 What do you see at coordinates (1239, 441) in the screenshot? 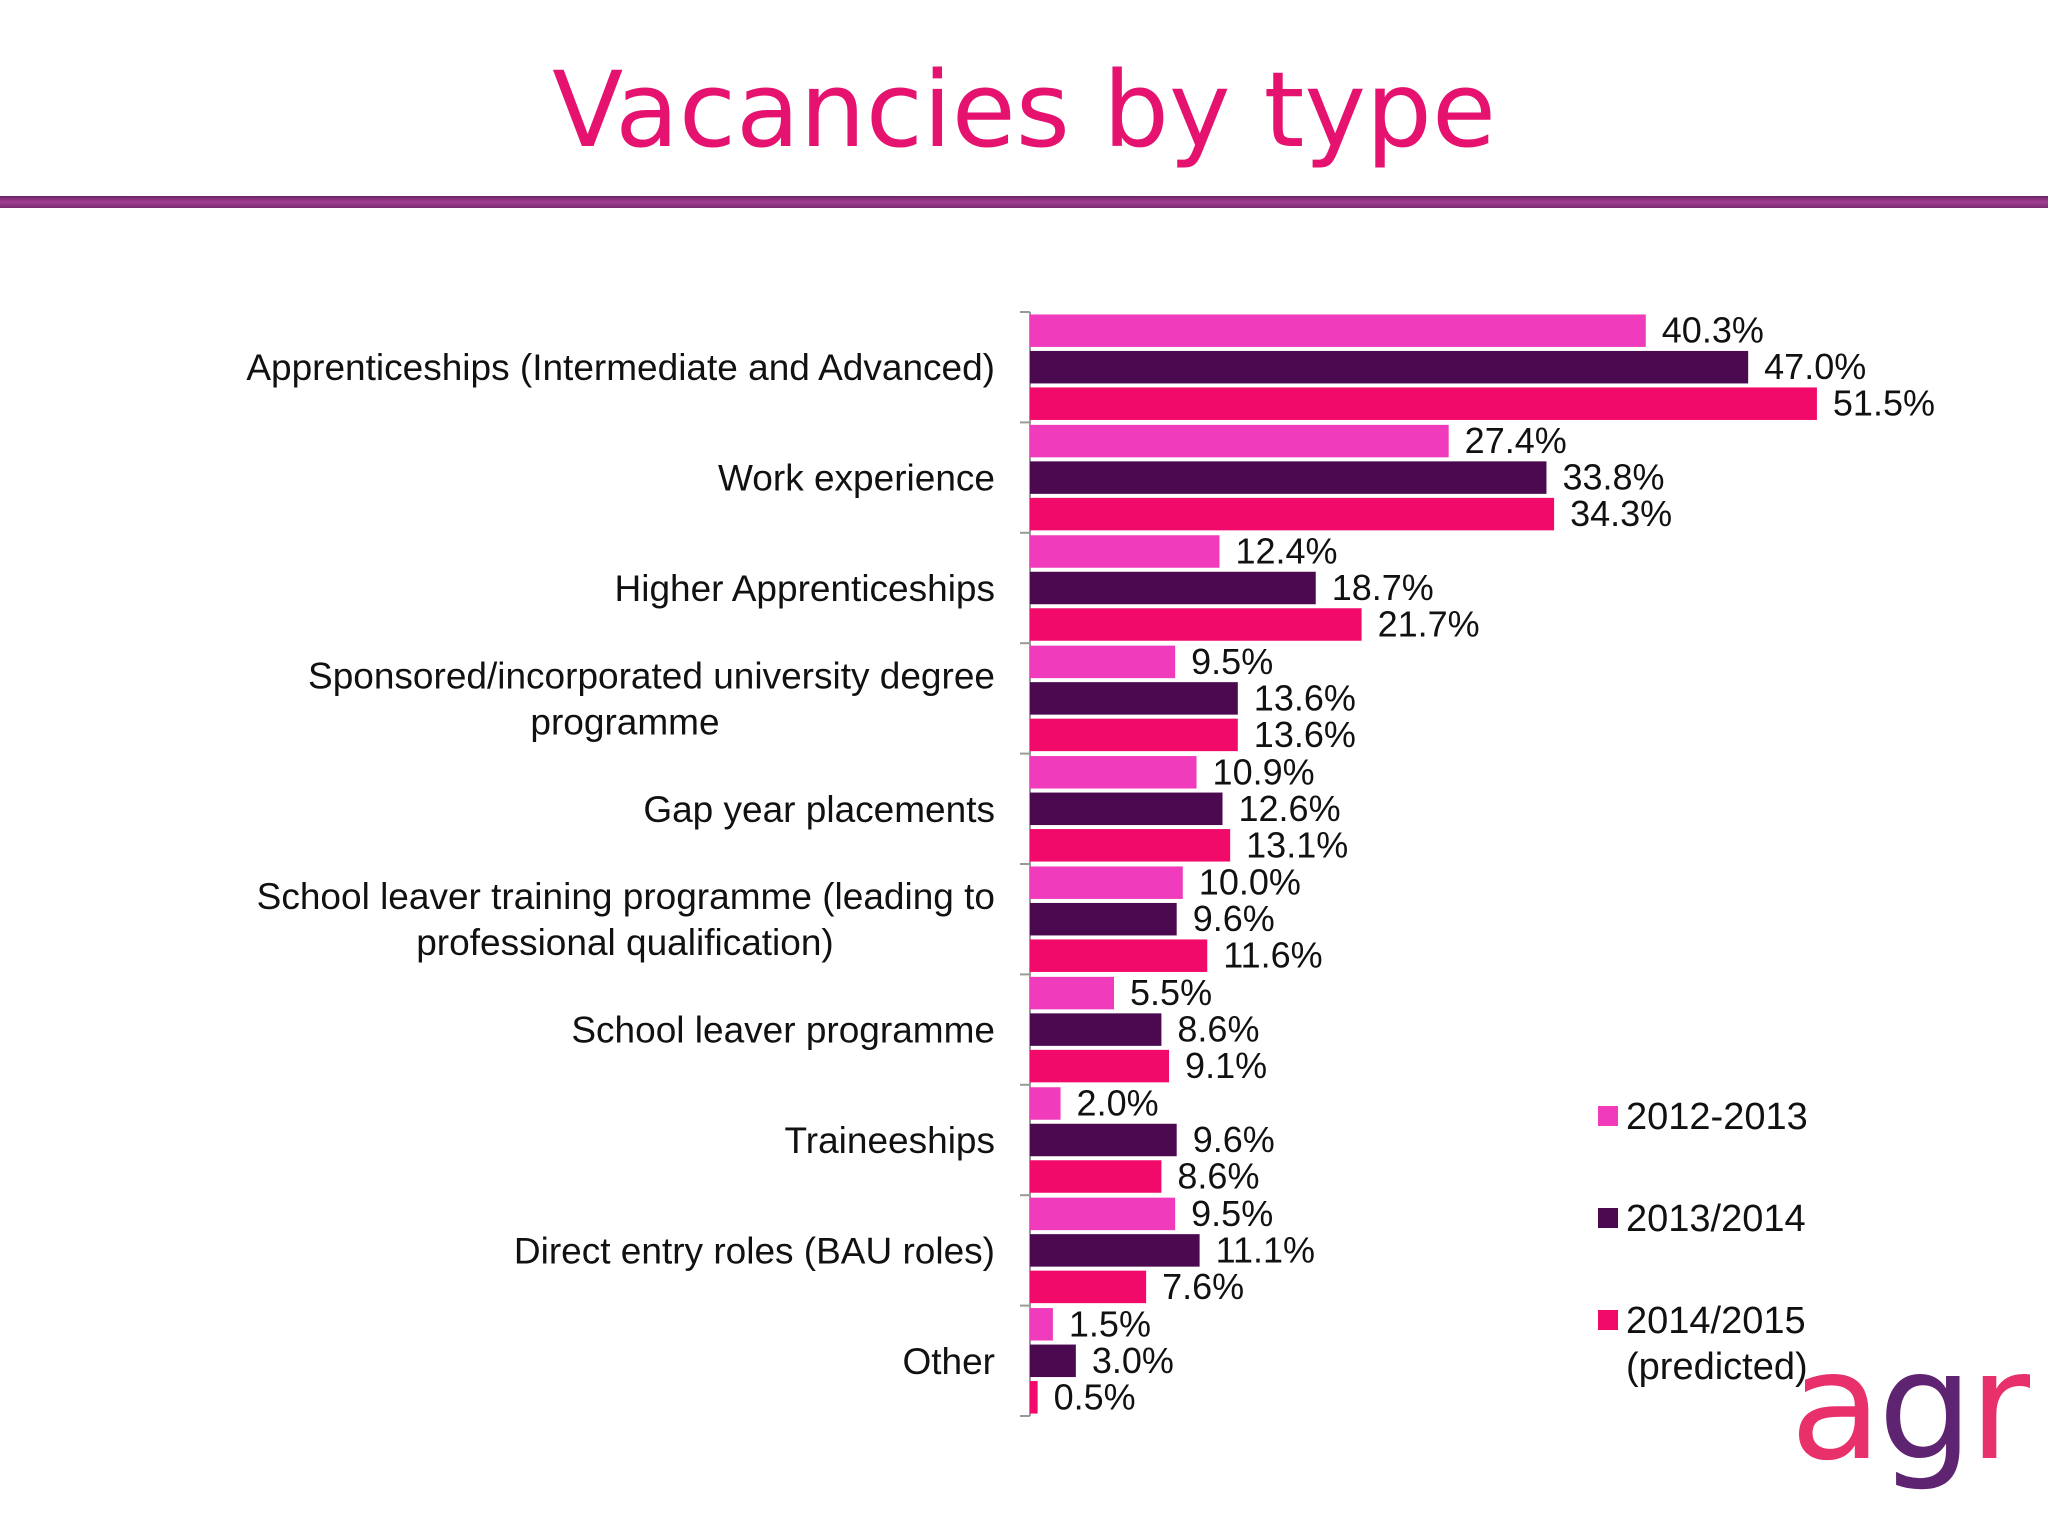
I see `bar-2012-2013-work-experience` at bounding box center [1239, 441].